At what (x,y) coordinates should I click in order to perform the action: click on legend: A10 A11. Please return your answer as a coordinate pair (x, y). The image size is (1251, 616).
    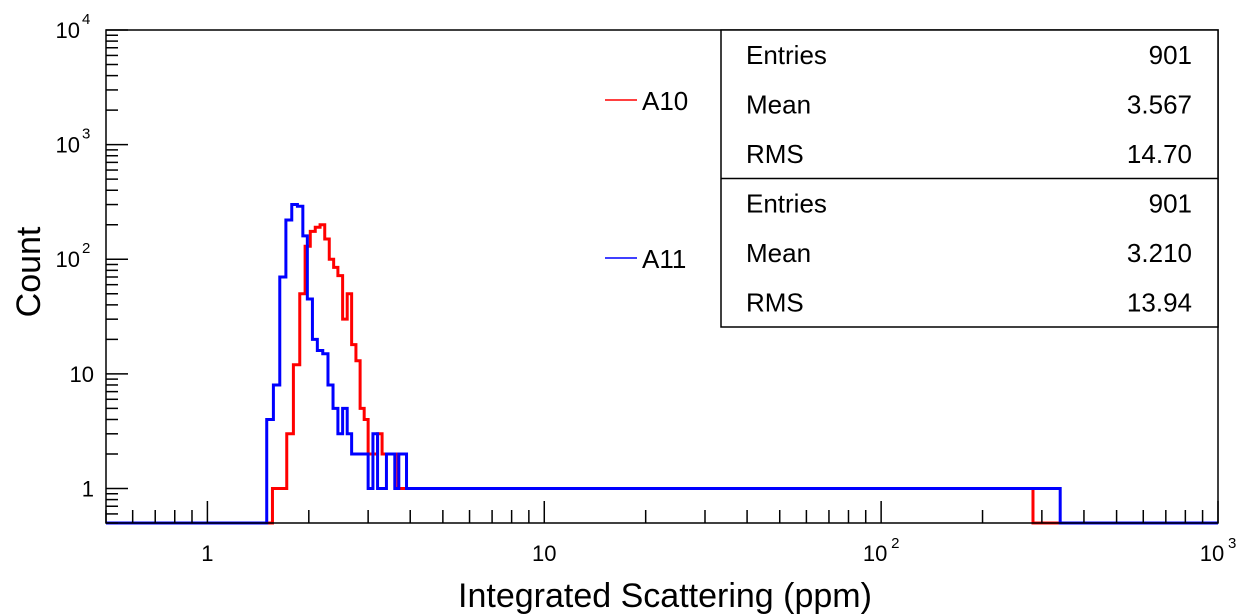
    Looking at the image, I should click on (646, 180).